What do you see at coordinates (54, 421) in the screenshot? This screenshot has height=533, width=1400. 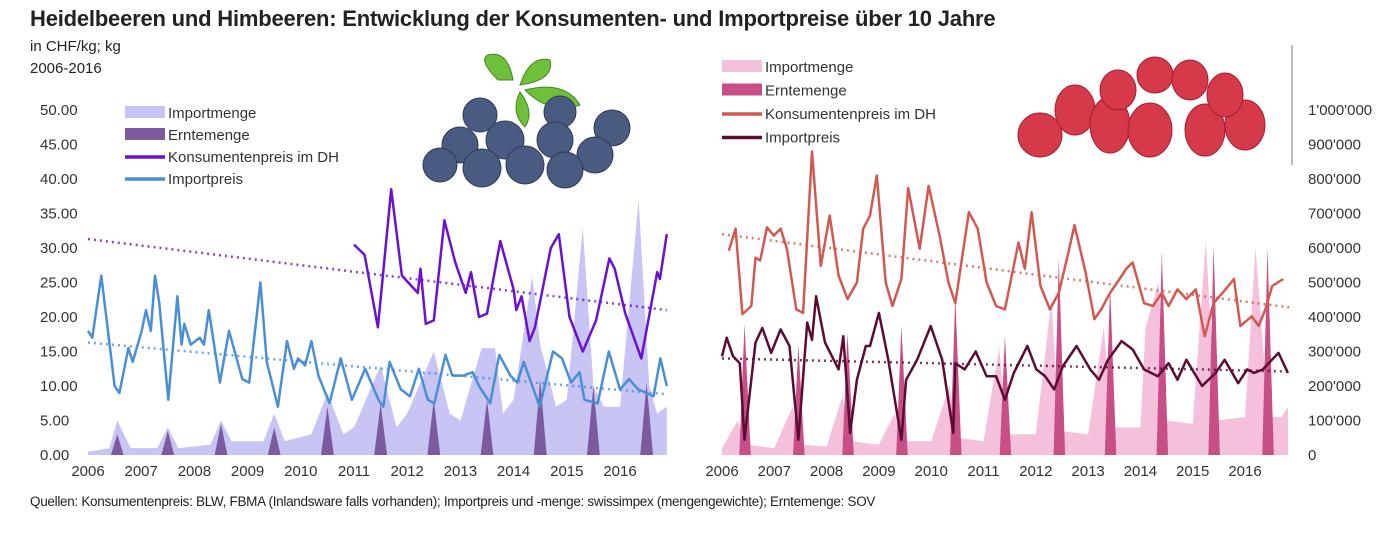 I see `y-tick-label: 5.00` at bounding box center [54, 421].